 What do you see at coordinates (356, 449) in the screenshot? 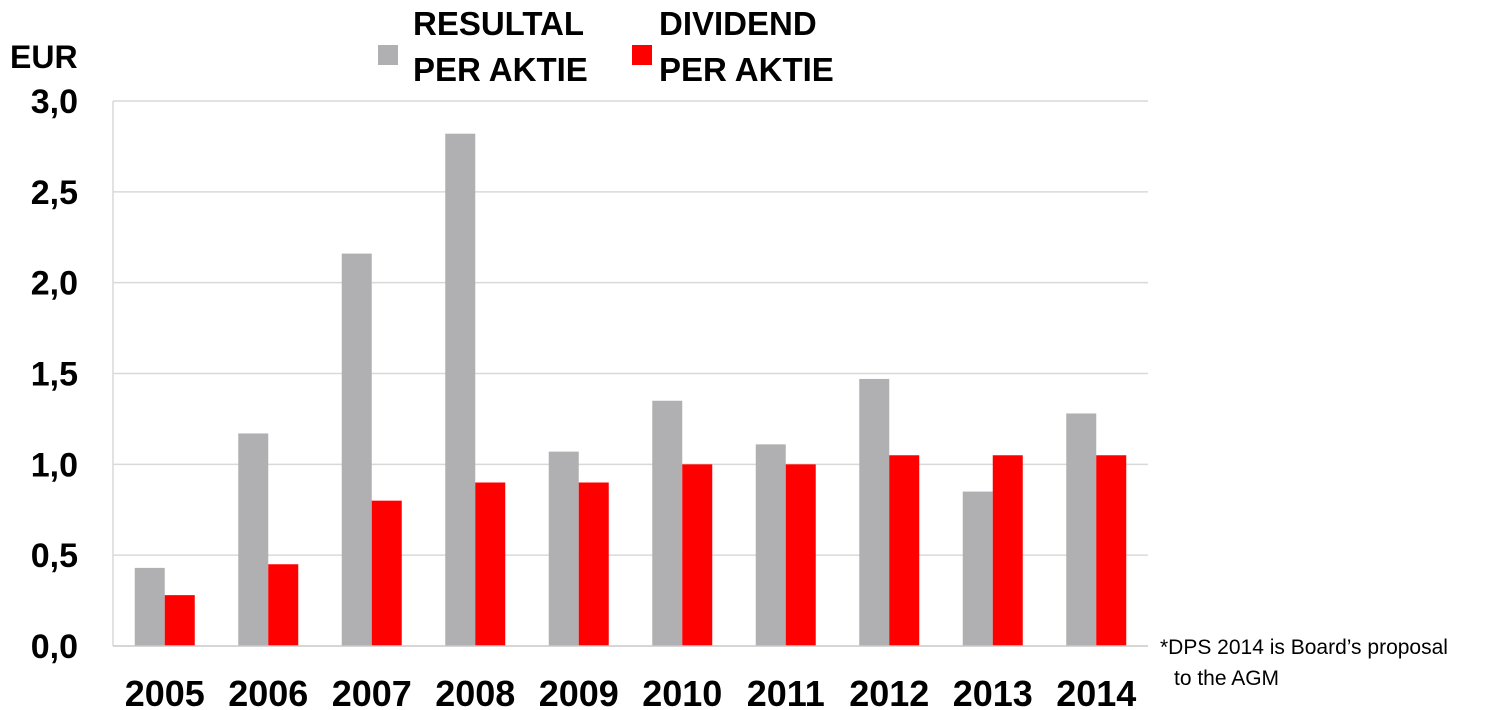
I see `bar-eps-2007` at bounding box center [356, 449].